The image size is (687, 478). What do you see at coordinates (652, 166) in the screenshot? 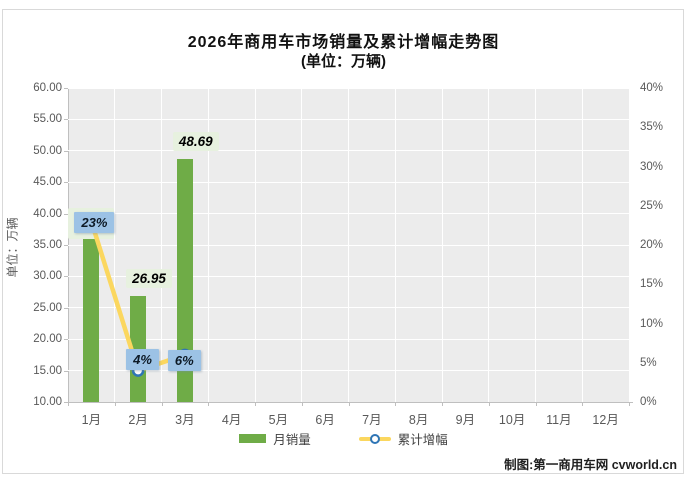
I see `right-axis-tick-label: 30%` at bounding box center [652, 166].